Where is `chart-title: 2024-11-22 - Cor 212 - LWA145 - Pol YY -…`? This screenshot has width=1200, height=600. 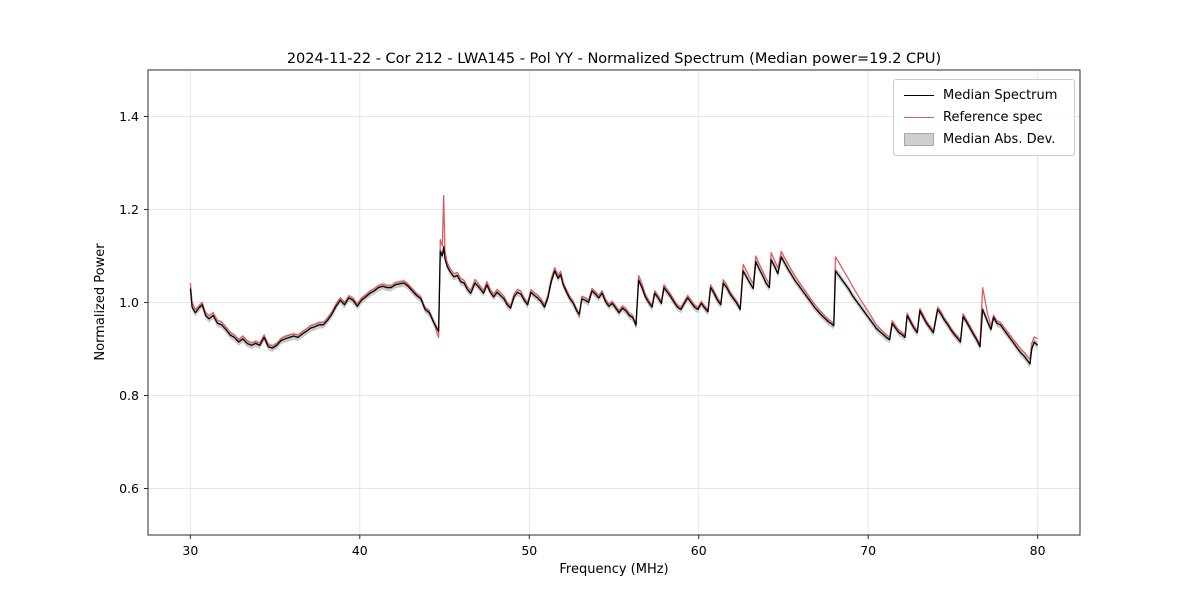 chart-title: 2024-11-22 - Cor 212 - LWA145 - Pol YY -… is located at coordinates (614, 59).